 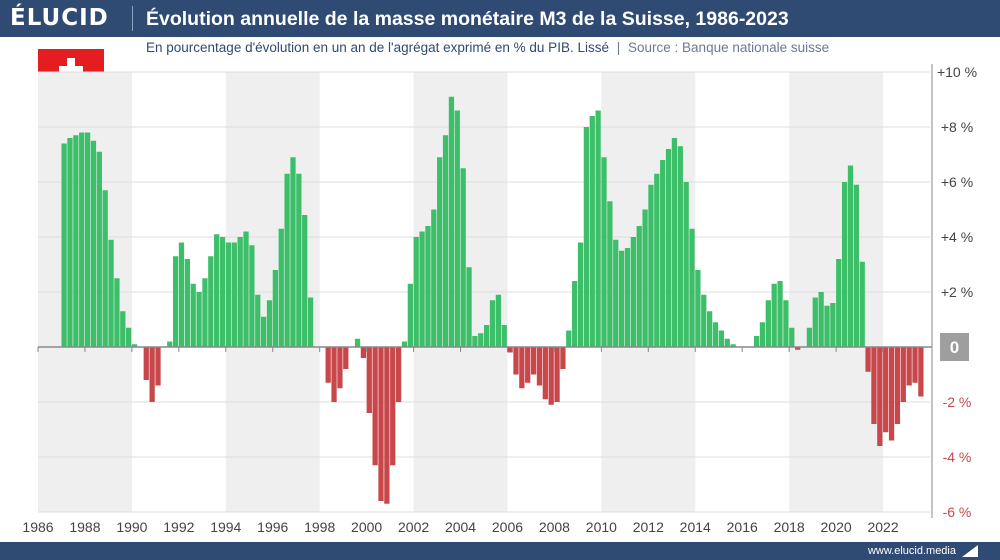 I want to click on x-tick-label: 2008, so click(x=554, y=527).